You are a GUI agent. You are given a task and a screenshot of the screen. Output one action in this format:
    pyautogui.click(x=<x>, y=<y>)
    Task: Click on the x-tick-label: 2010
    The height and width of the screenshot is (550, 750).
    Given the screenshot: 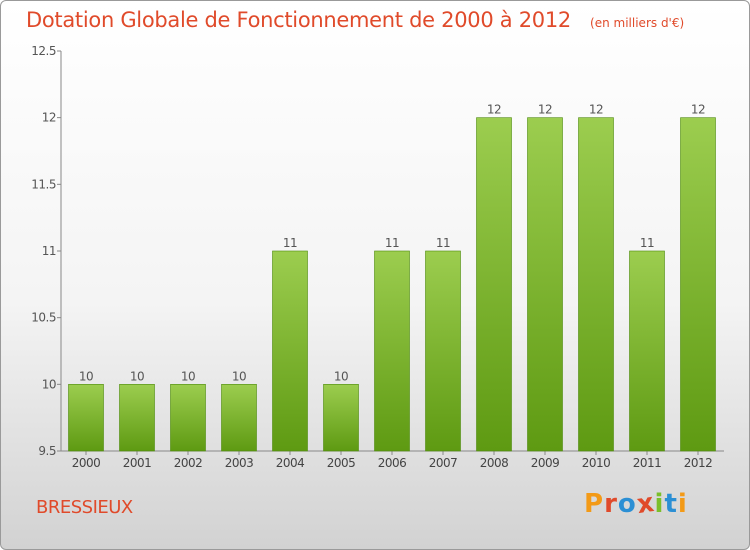 What is the action you would take?
    pyautogui.click(x=596, y=463)
    